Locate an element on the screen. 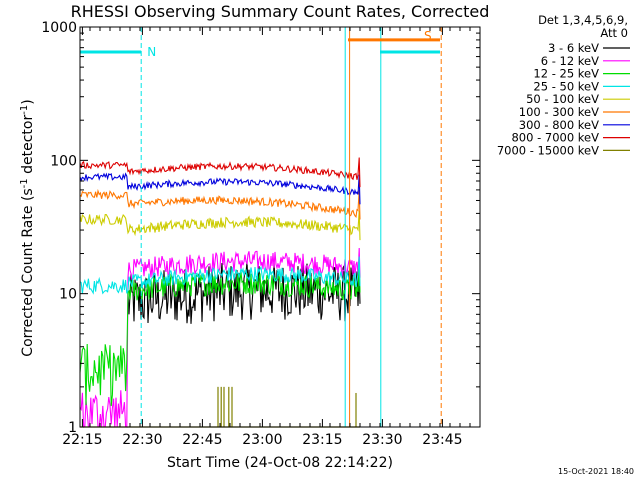  series-line-100-300kev is located at coordinates (220, 204).